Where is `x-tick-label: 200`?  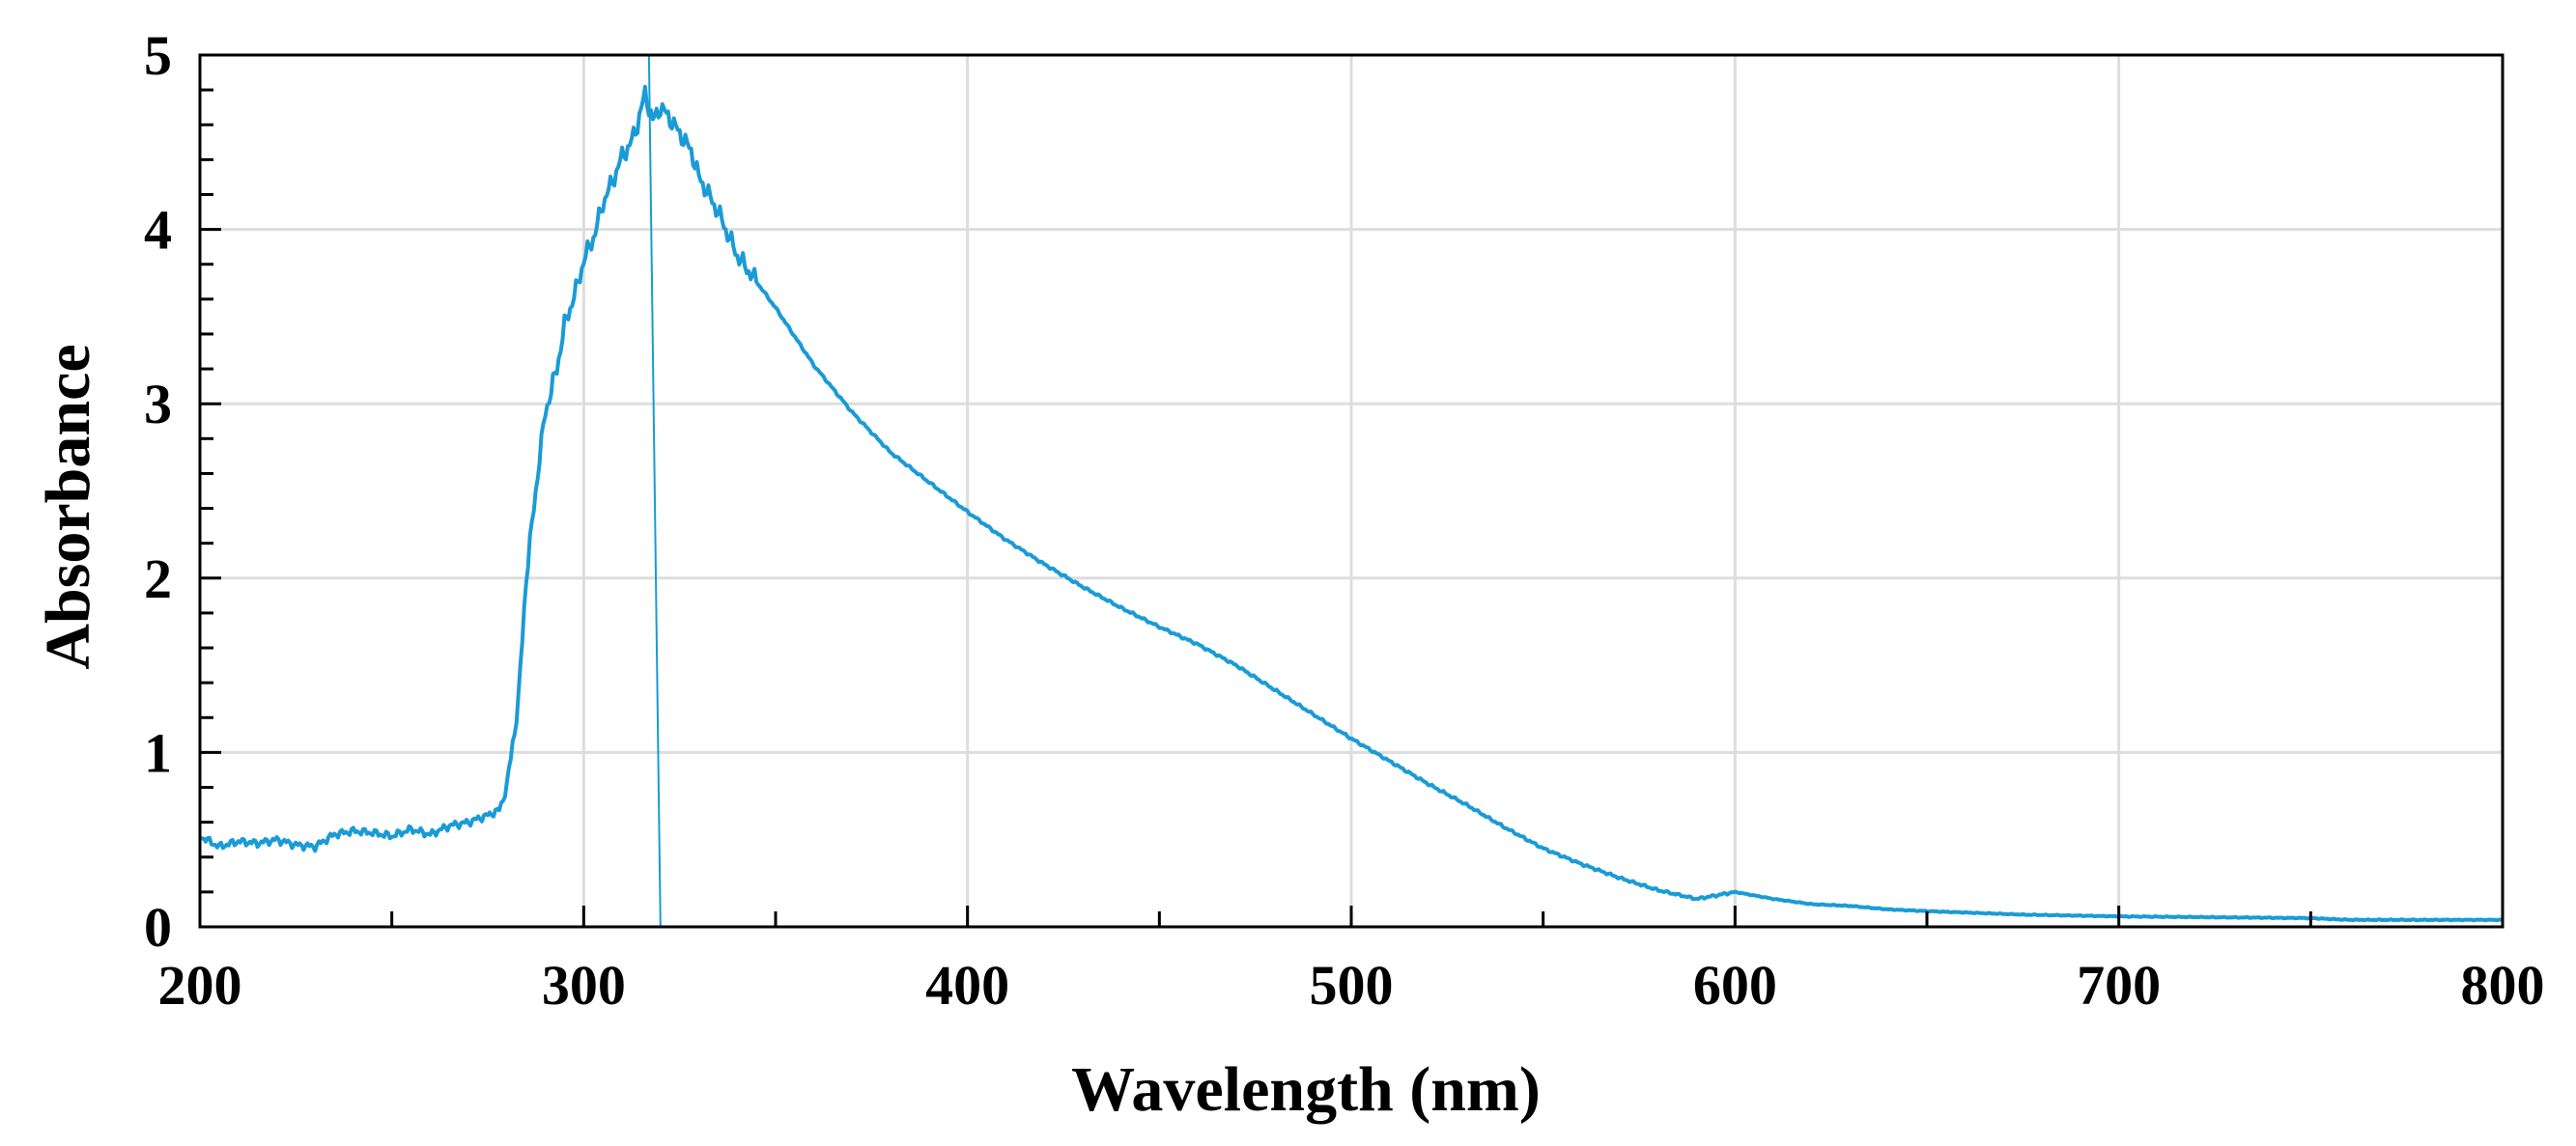 x-tick-label: 200 is located at coordinates (200, 985).